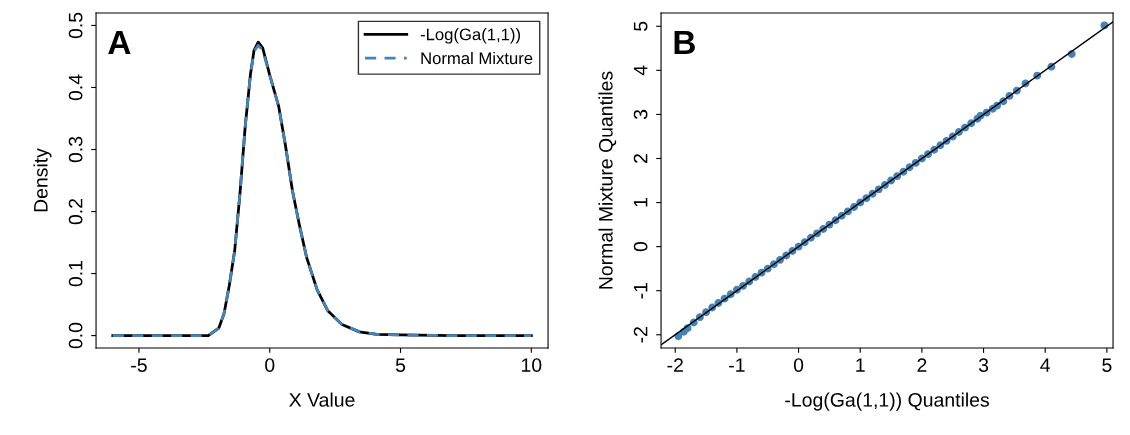 Image resolution: width=1130 pixels, height=435 pixels. What do you see at coordinates (640, 158) in the screenshot?
I see `y-tick-label: 2` at bounding box center [640, 158].